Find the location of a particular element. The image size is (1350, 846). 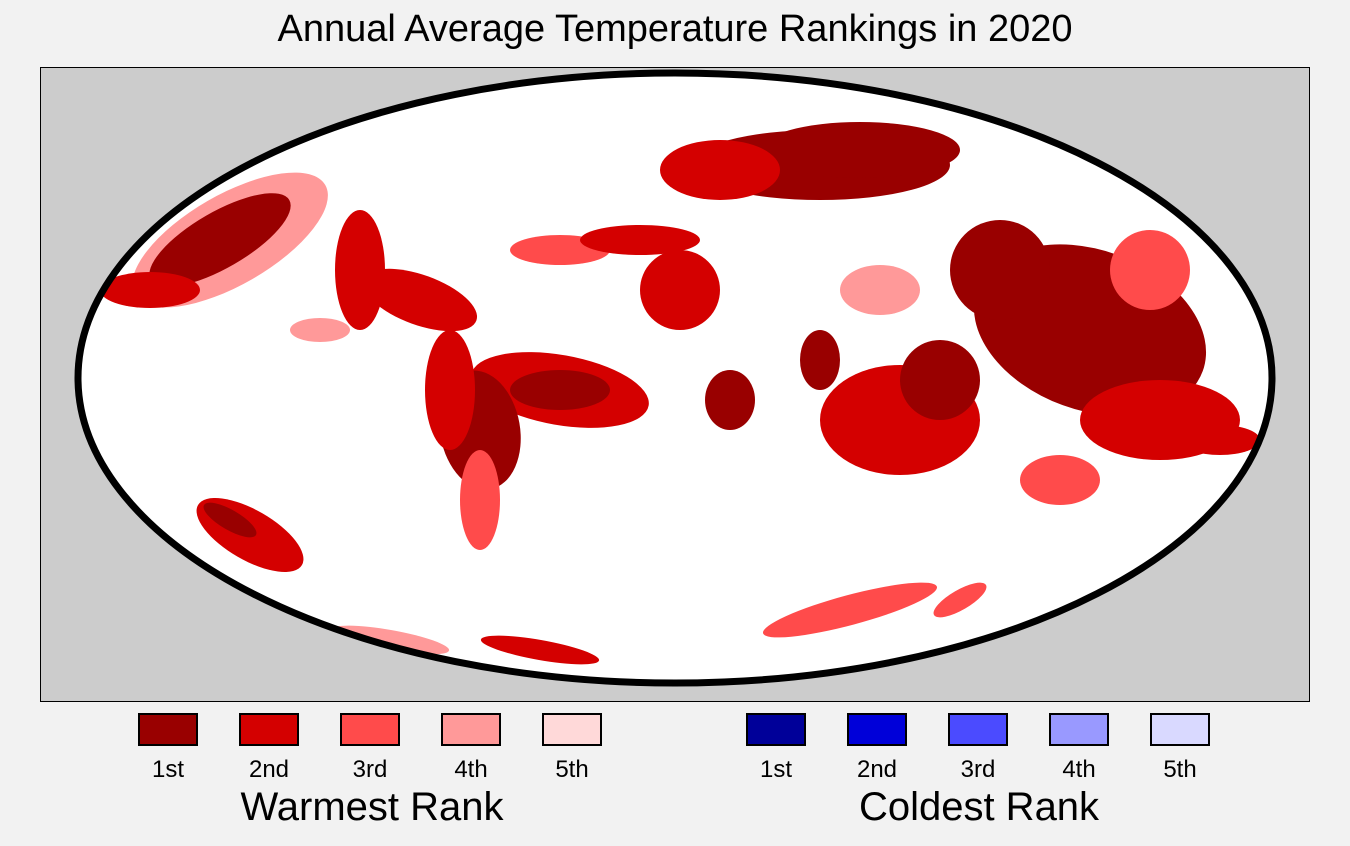

warmest-label: 3rd is located at coordinates (370, 769).